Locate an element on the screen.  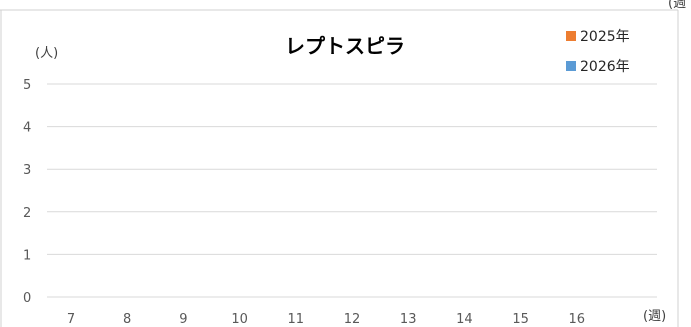
y-tick-label: 3 is located at coordinates (27, 170).